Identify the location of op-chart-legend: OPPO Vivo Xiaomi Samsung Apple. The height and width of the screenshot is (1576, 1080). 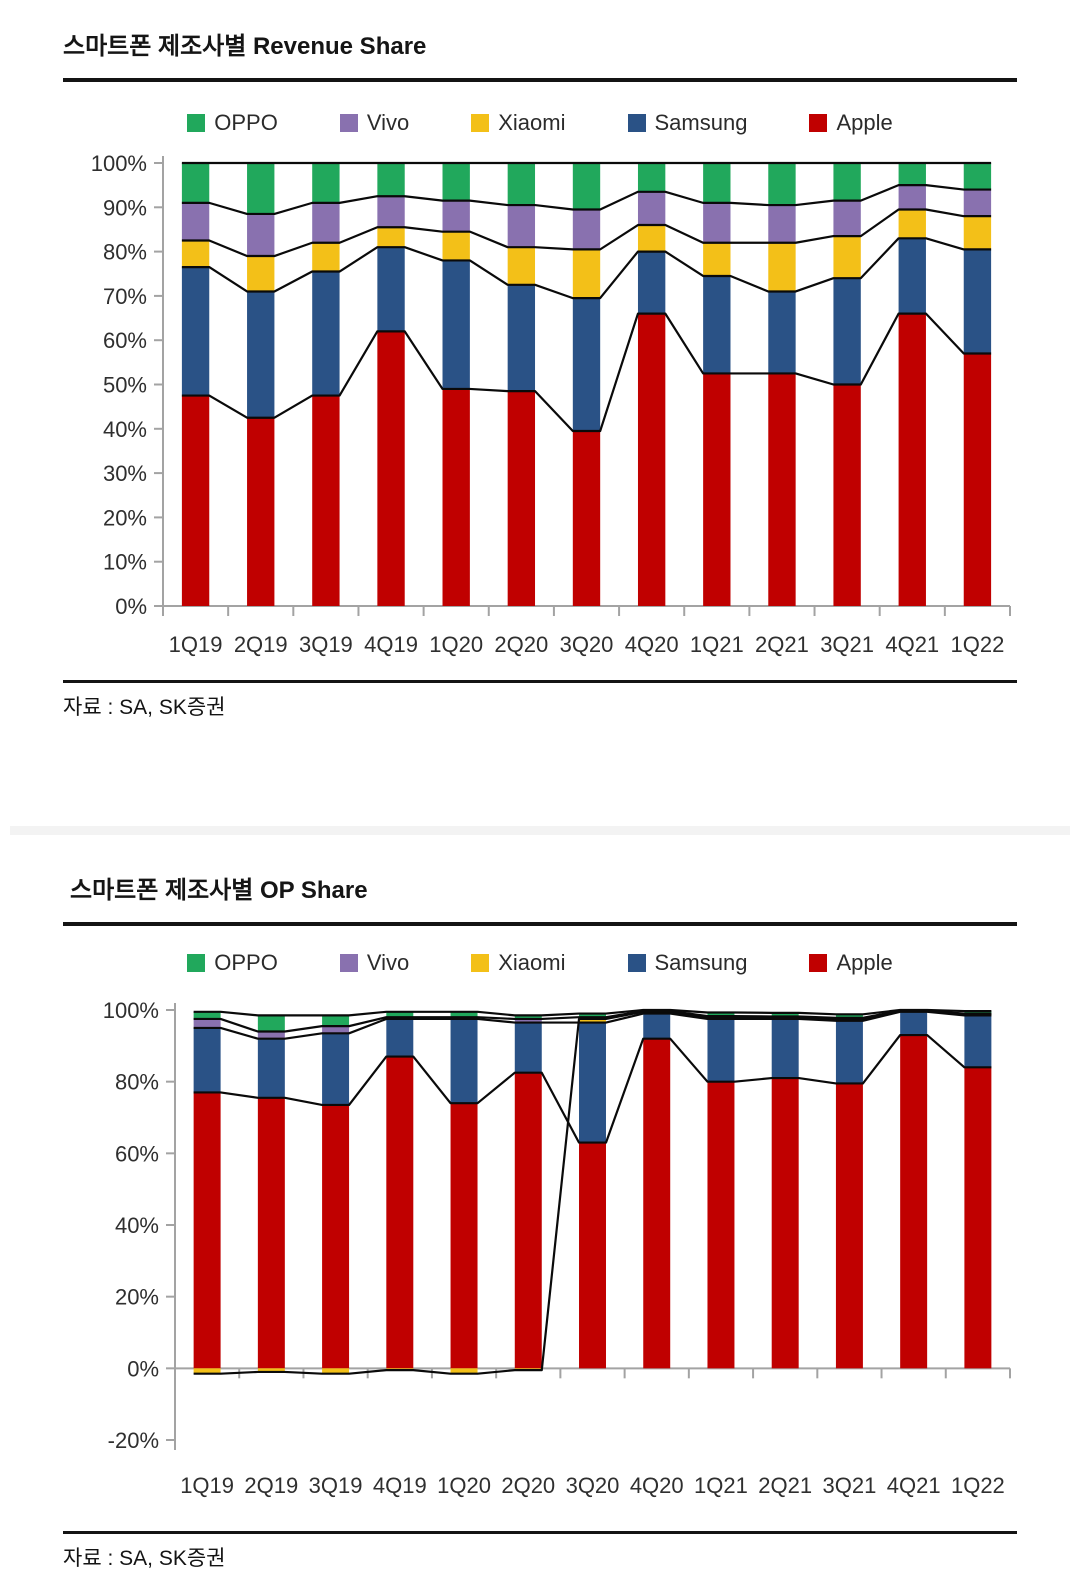
(540, 963).